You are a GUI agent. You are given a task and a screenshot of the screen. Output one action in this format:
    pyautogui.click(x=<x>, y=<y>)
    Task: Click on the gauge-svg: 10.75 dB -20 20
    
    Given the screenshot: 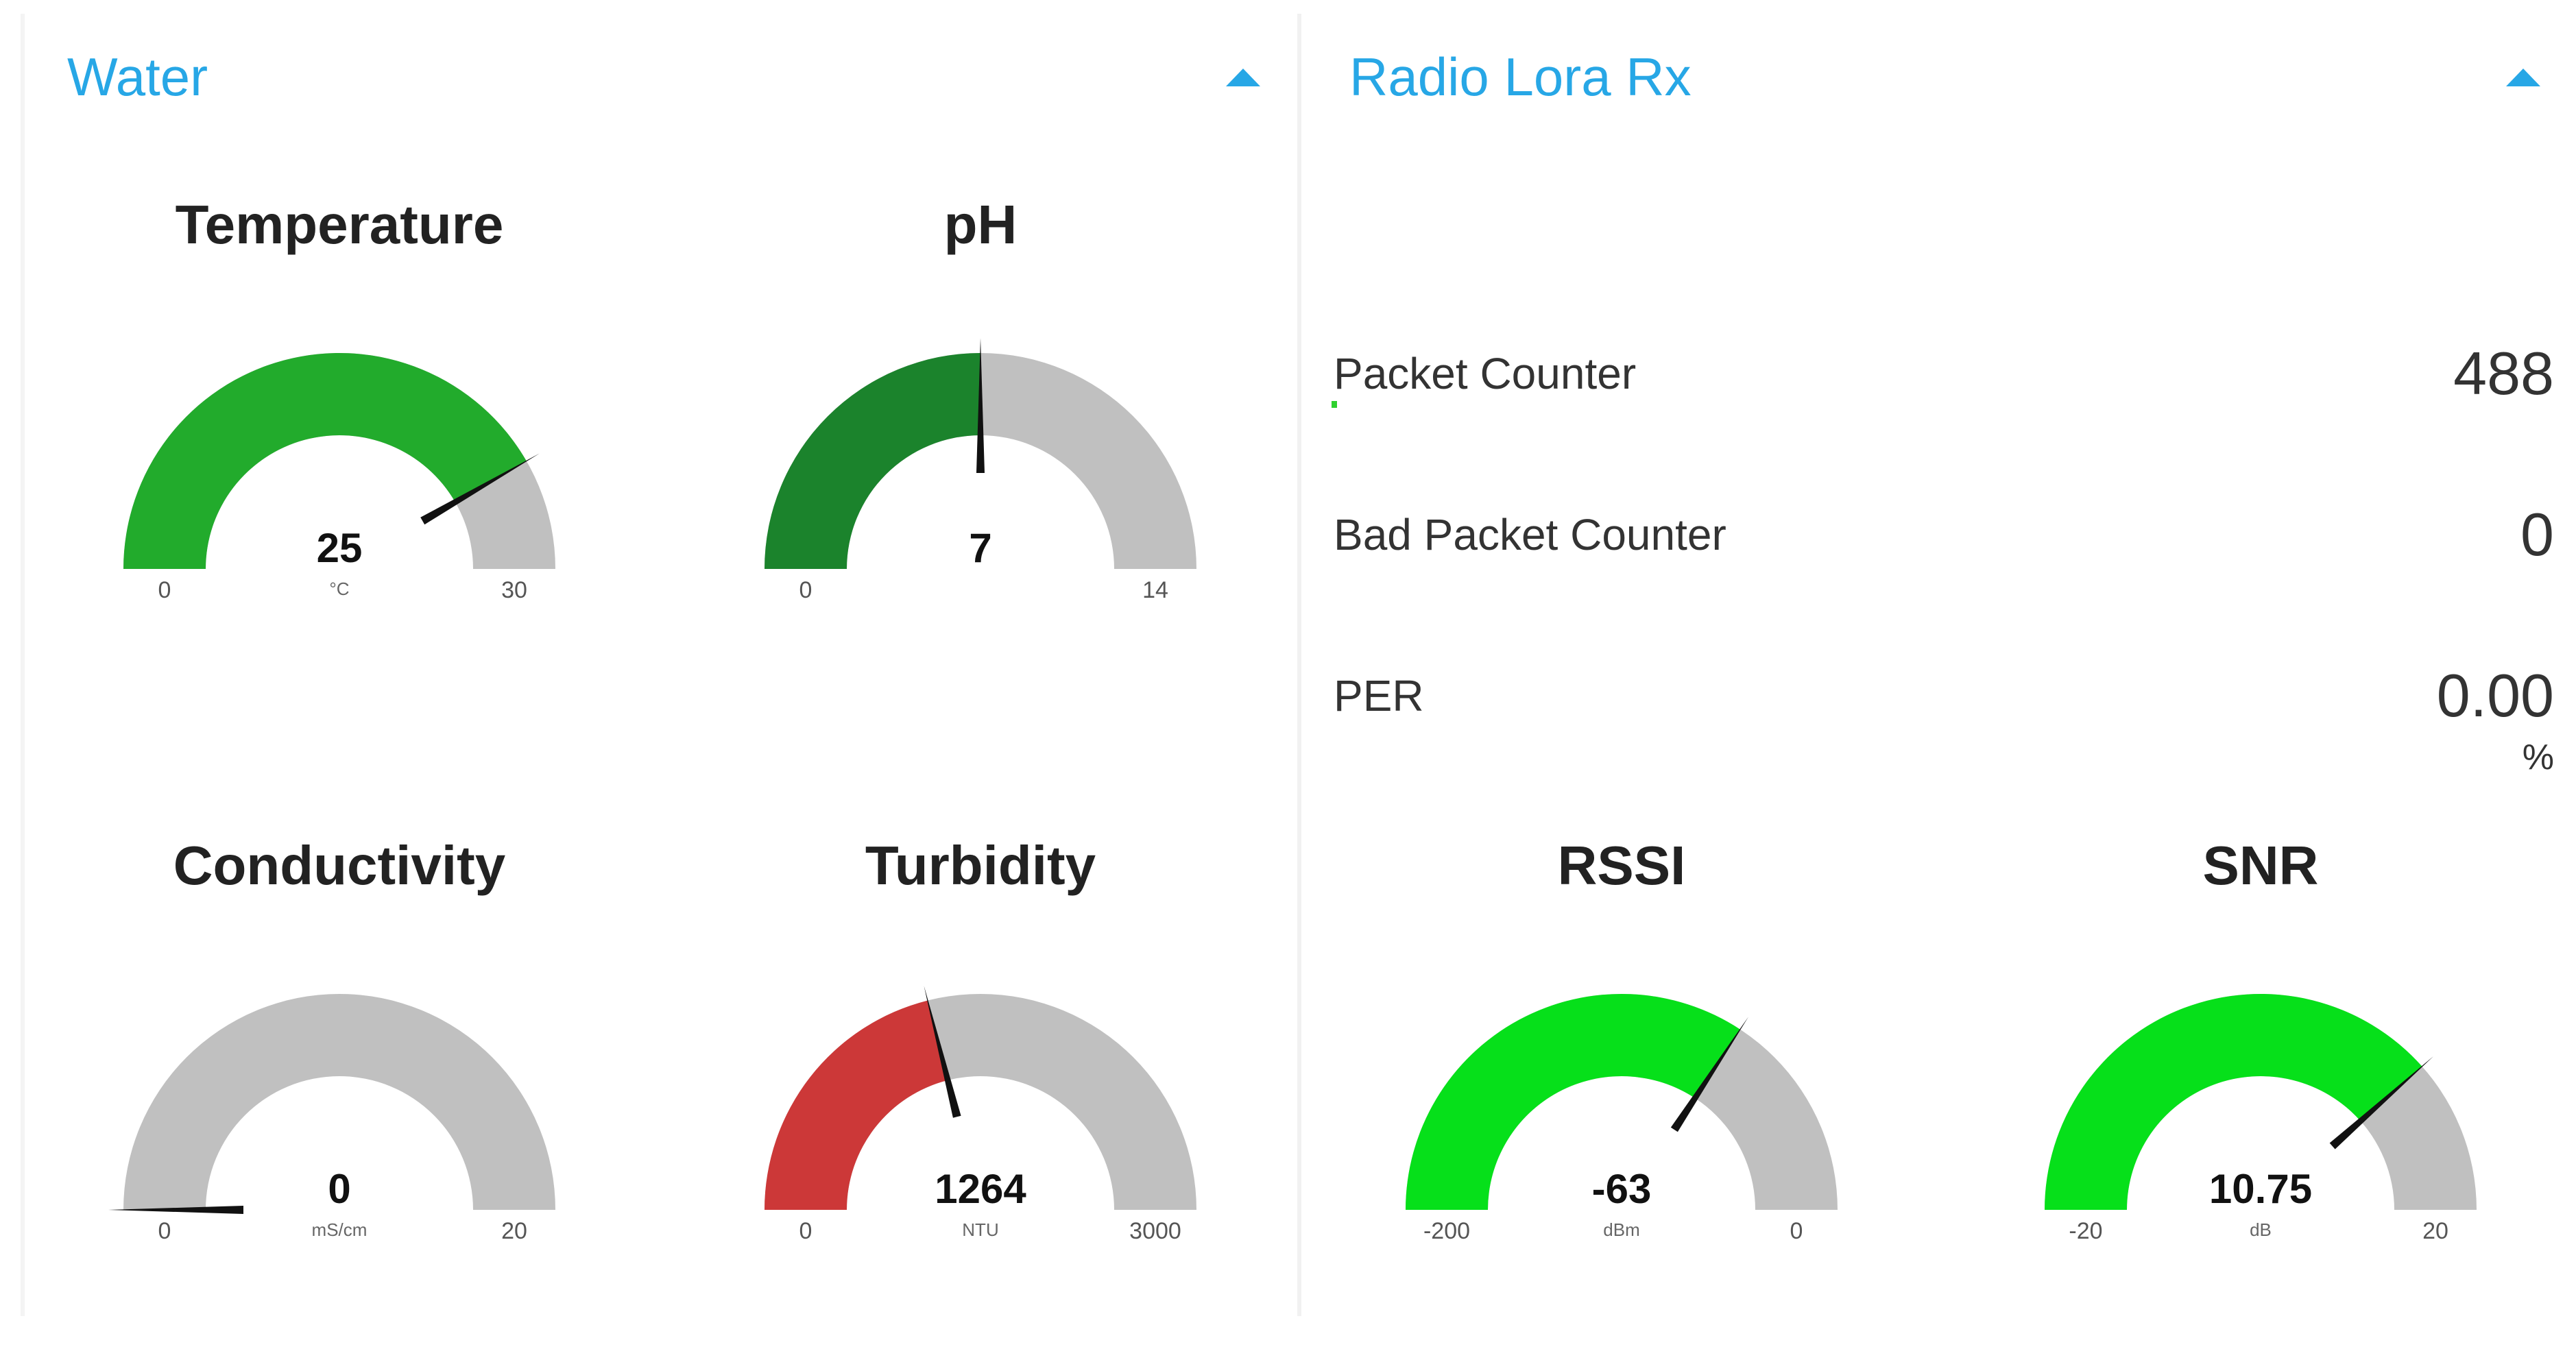 What is the action you would take?
    pyautogui.click(x=2261, y=1119)
    